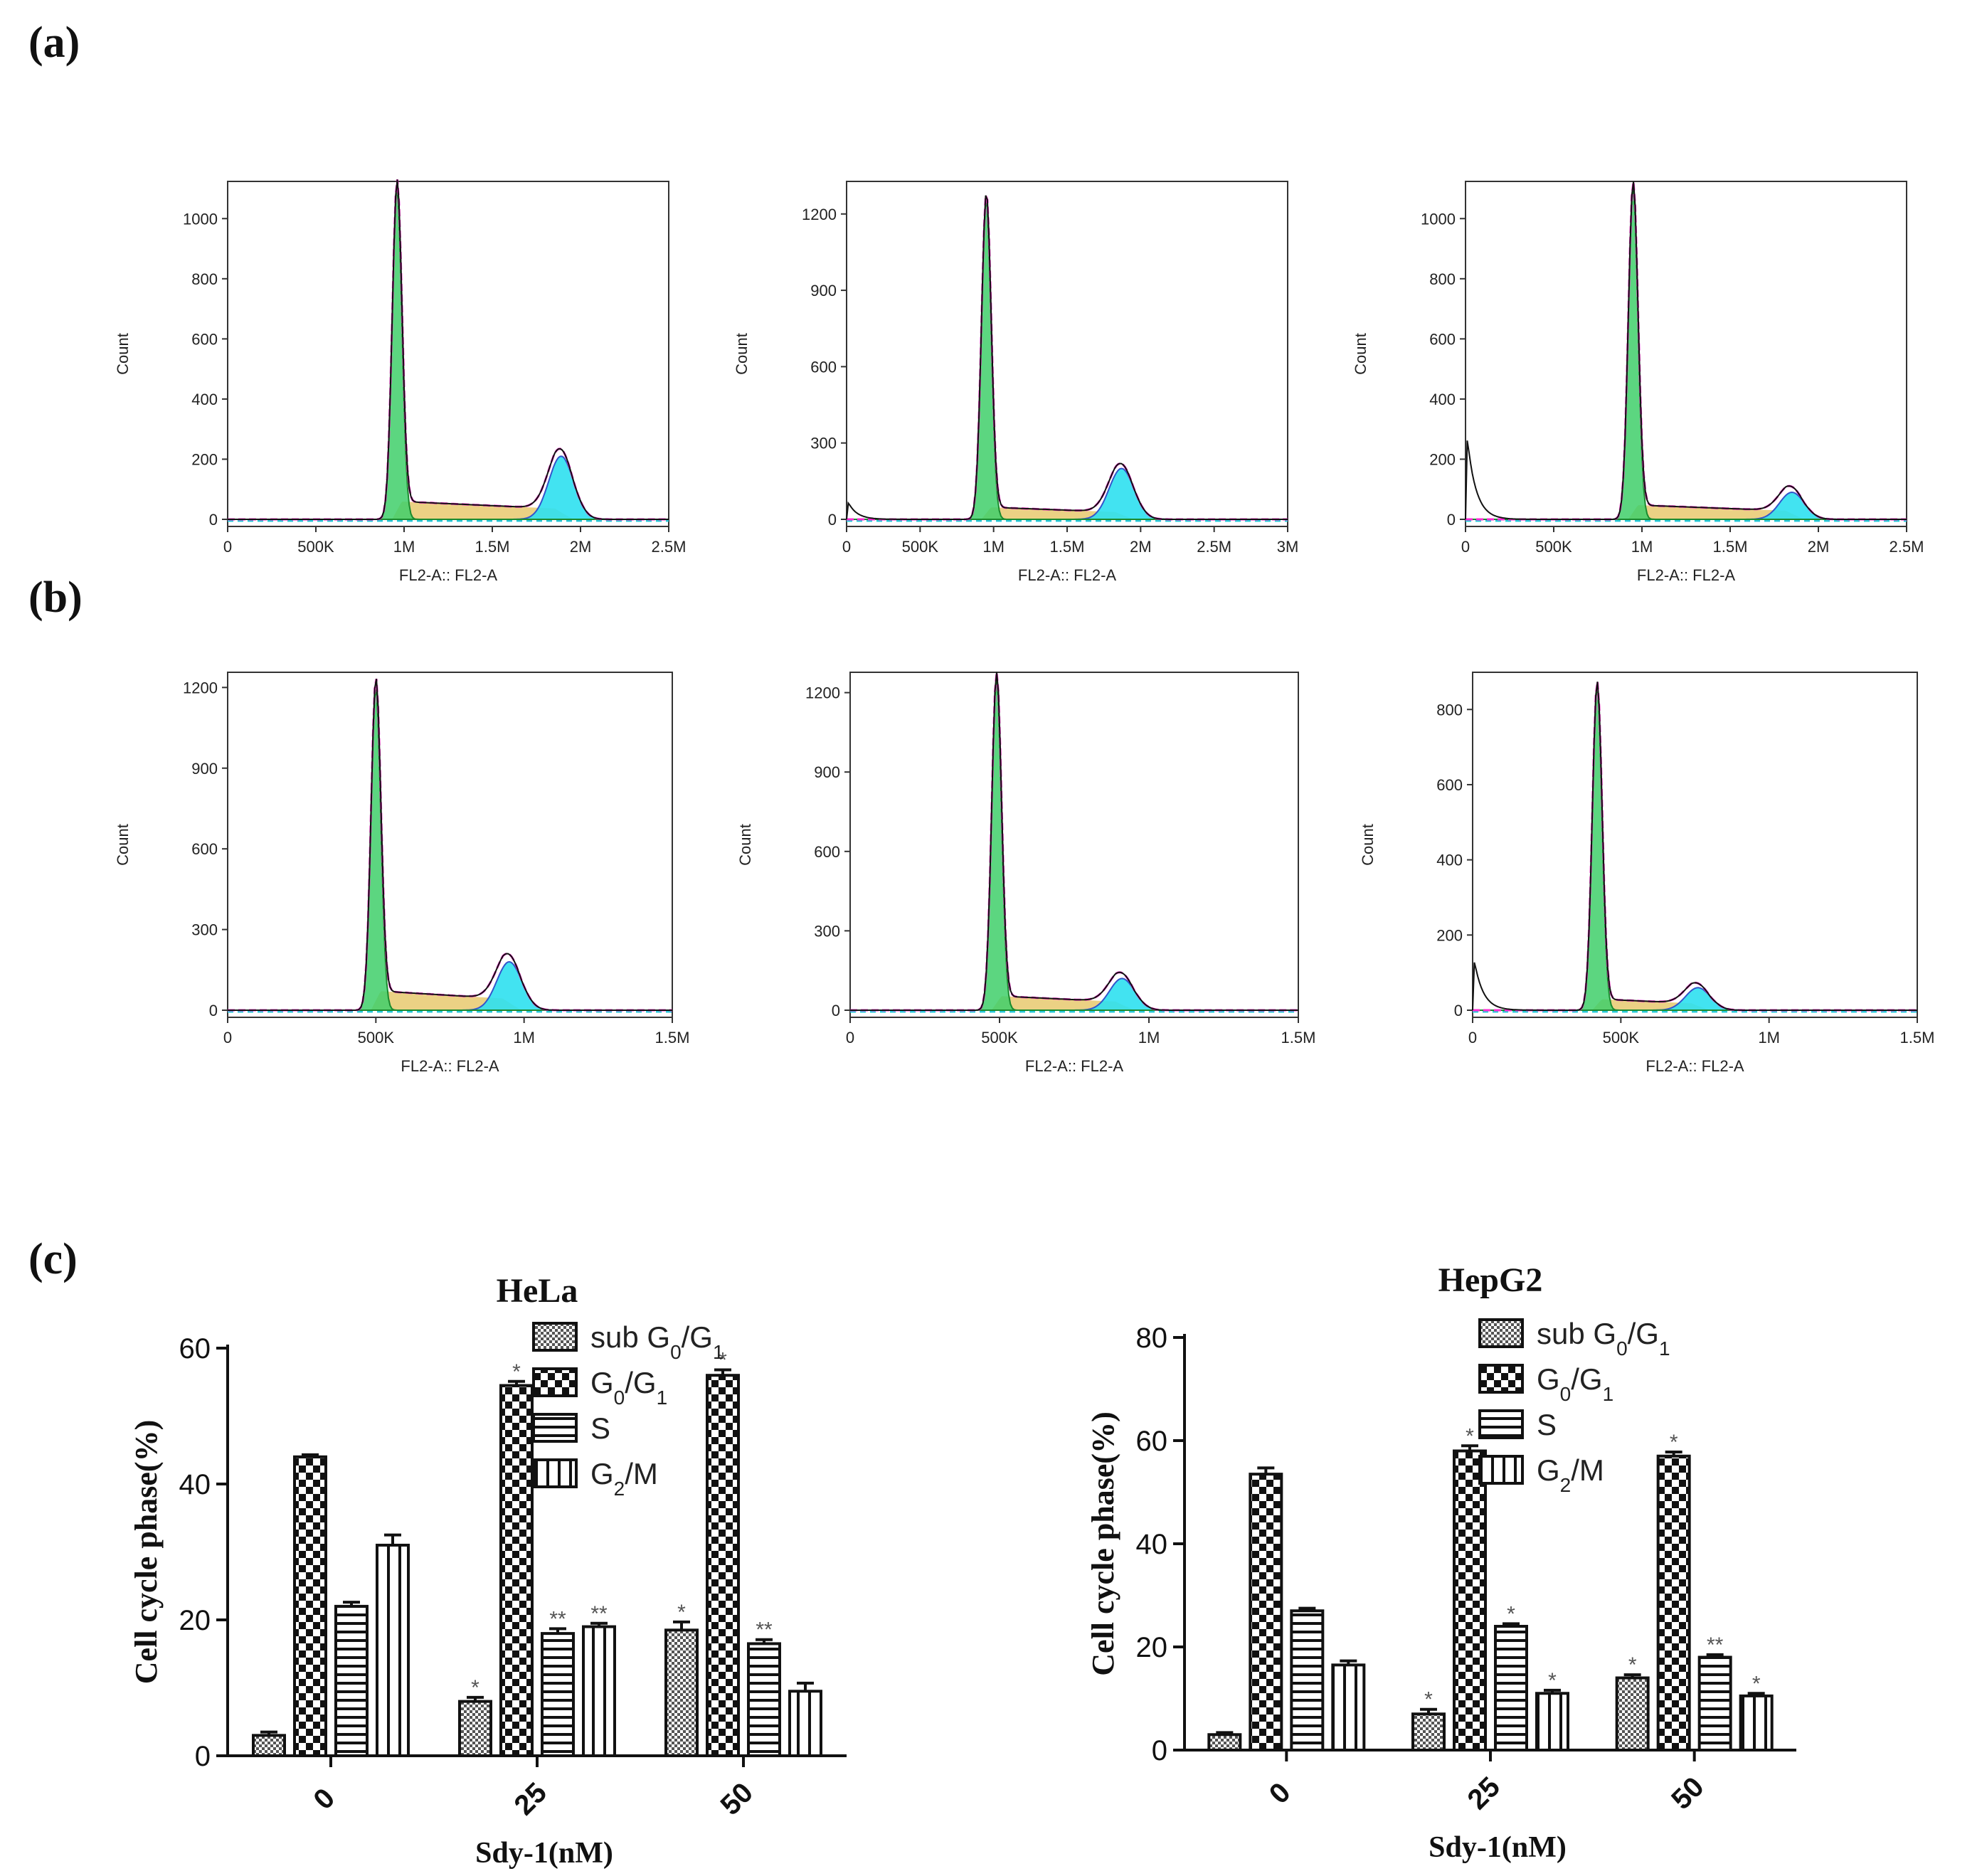 This screenshot has width=1982, height=1876. Describe the element at coordinates (537, 1291) in the screenshot. I see `chart-title: HeLa` at that location.